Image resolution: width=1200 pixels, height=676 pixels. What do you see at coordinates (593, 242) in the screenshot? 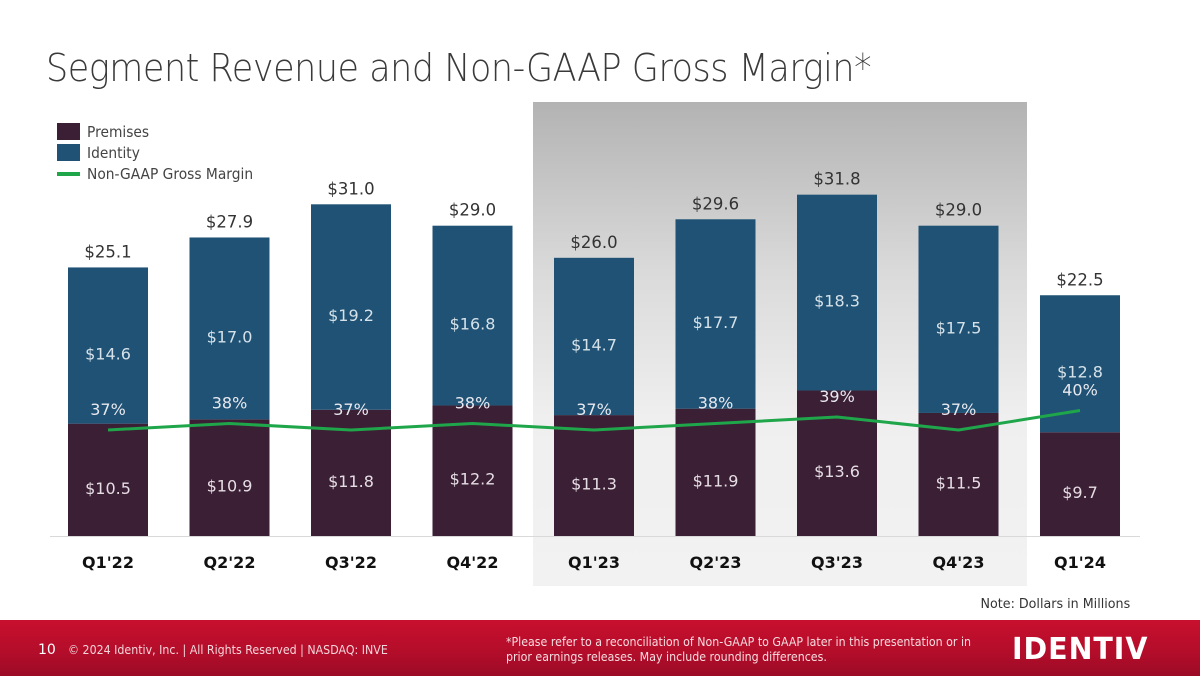
I see `label-total: $26.0` at bounding box center [593, 242].